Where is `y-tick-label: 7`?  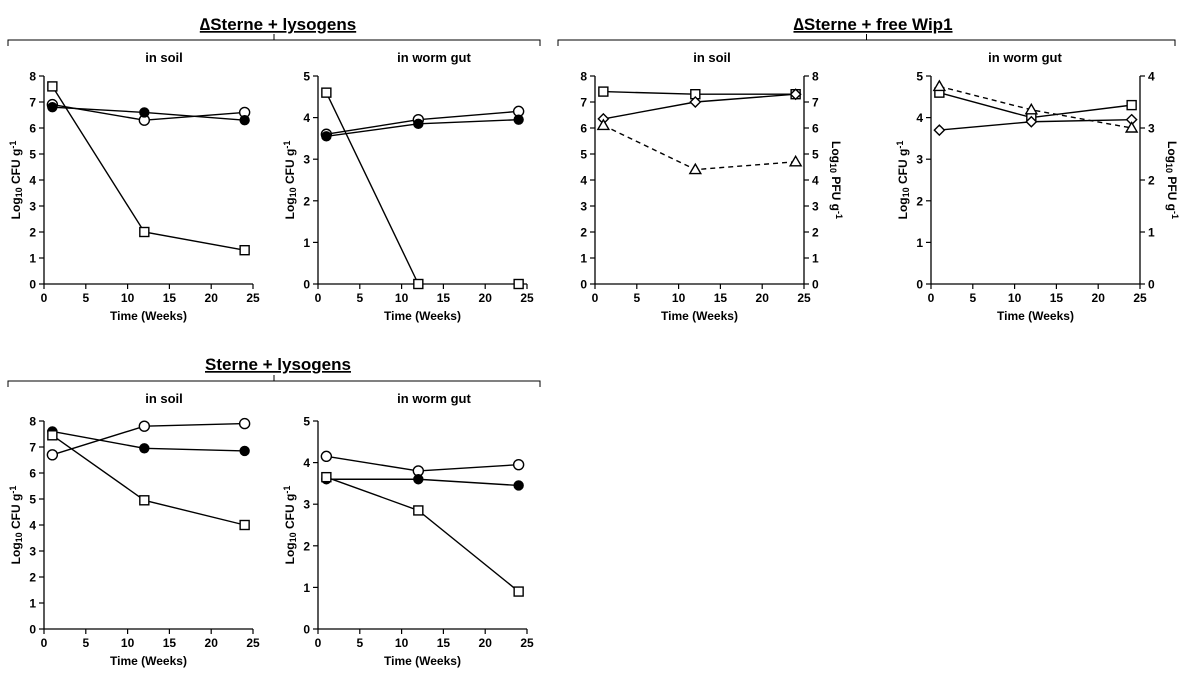
y-tick-label: 7 is located at coordinates (32, 103).